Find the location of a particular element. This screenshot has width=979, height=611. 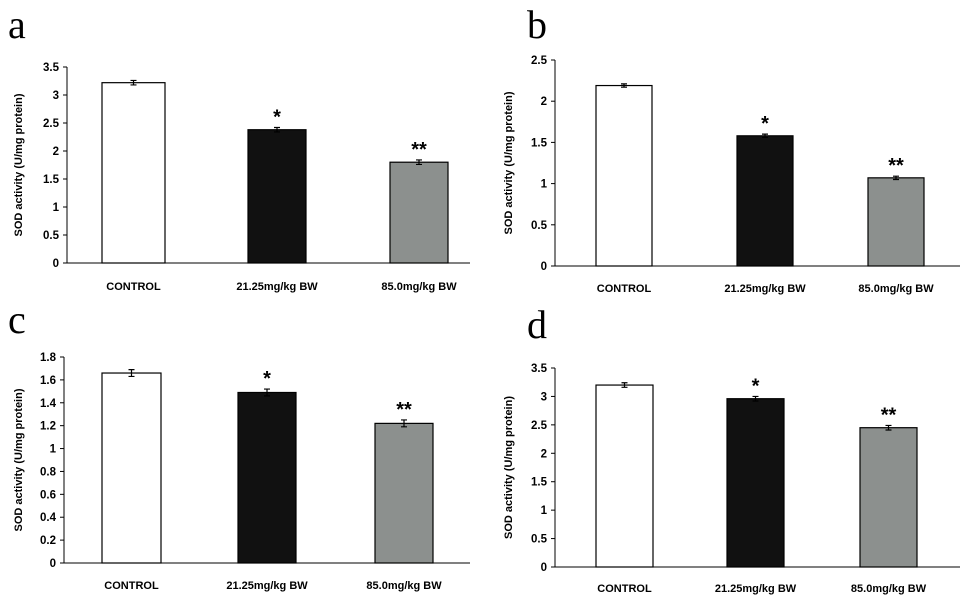

y-tick-label: 0.8 is located at coordinates (48, 472).